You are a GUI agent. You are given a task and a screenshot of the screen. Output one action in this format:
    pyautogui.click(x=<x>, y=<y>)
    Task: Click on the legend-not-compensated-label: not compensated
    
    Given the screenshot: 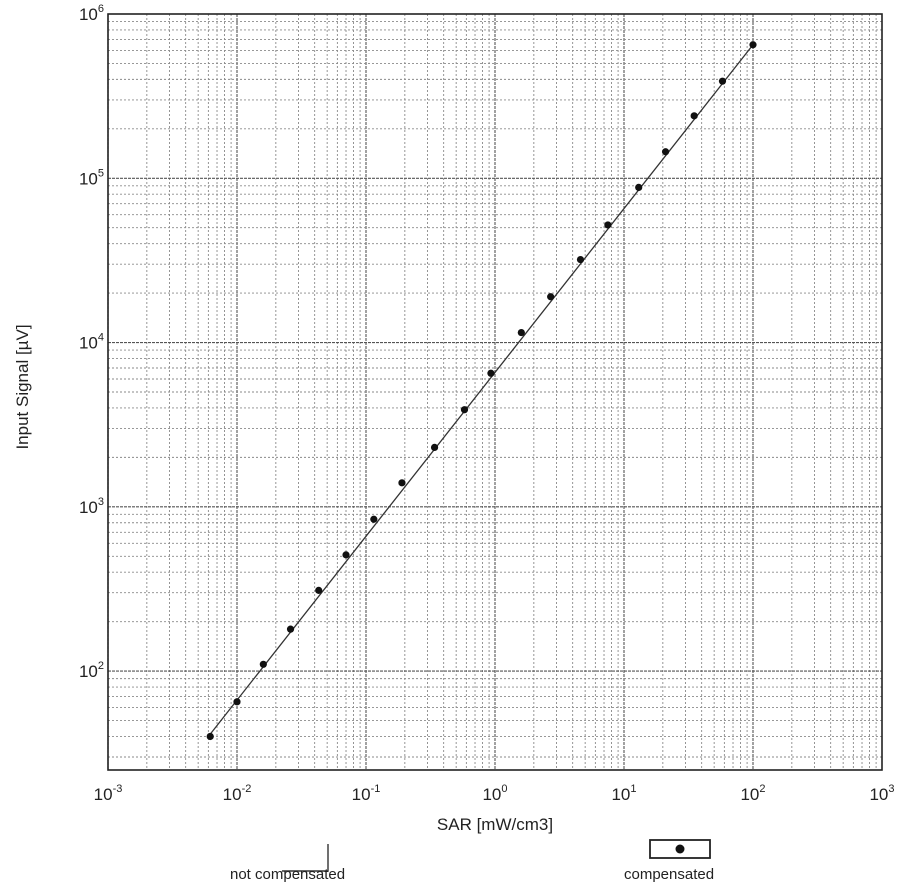 What is the action you would take?
    pyautogui.click(x=288, y=874)
    